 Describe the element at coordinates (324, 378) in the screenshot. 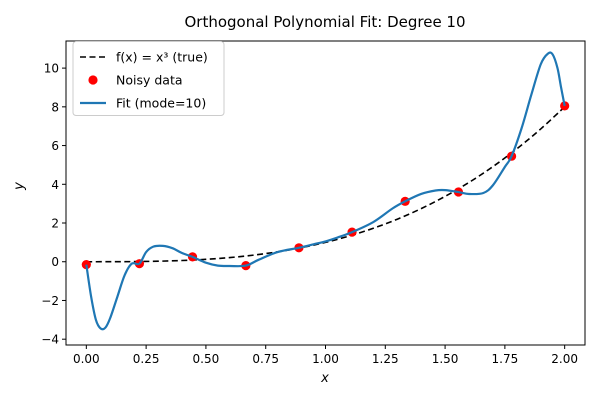

I see `x-axis-label: x` at that location.